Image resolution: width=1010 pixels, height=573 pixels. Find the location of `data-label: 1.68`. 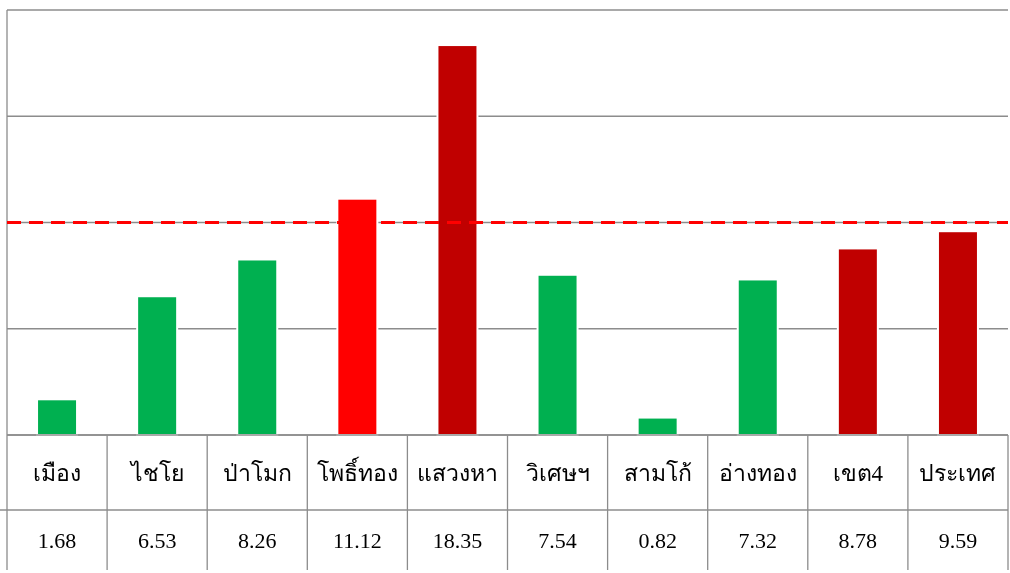

data-label: 1.68 is located at coordinates (57, 540).